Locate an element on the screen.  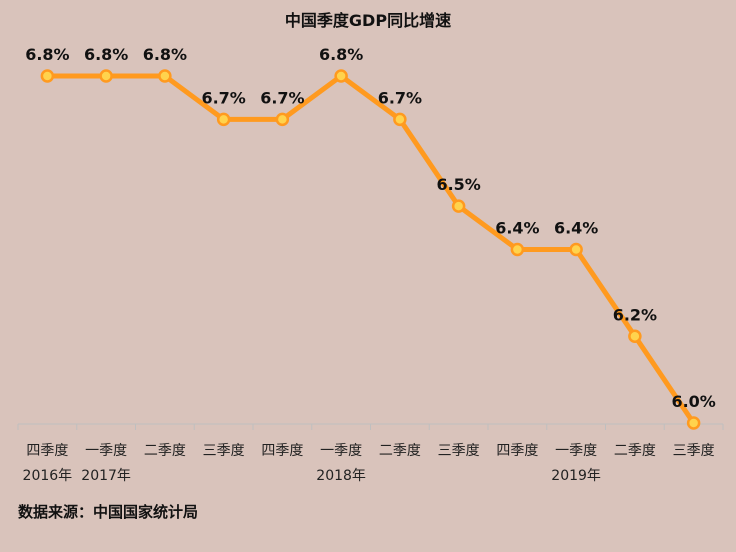
data-label: 6.5% is located at coordinates (458, 184).